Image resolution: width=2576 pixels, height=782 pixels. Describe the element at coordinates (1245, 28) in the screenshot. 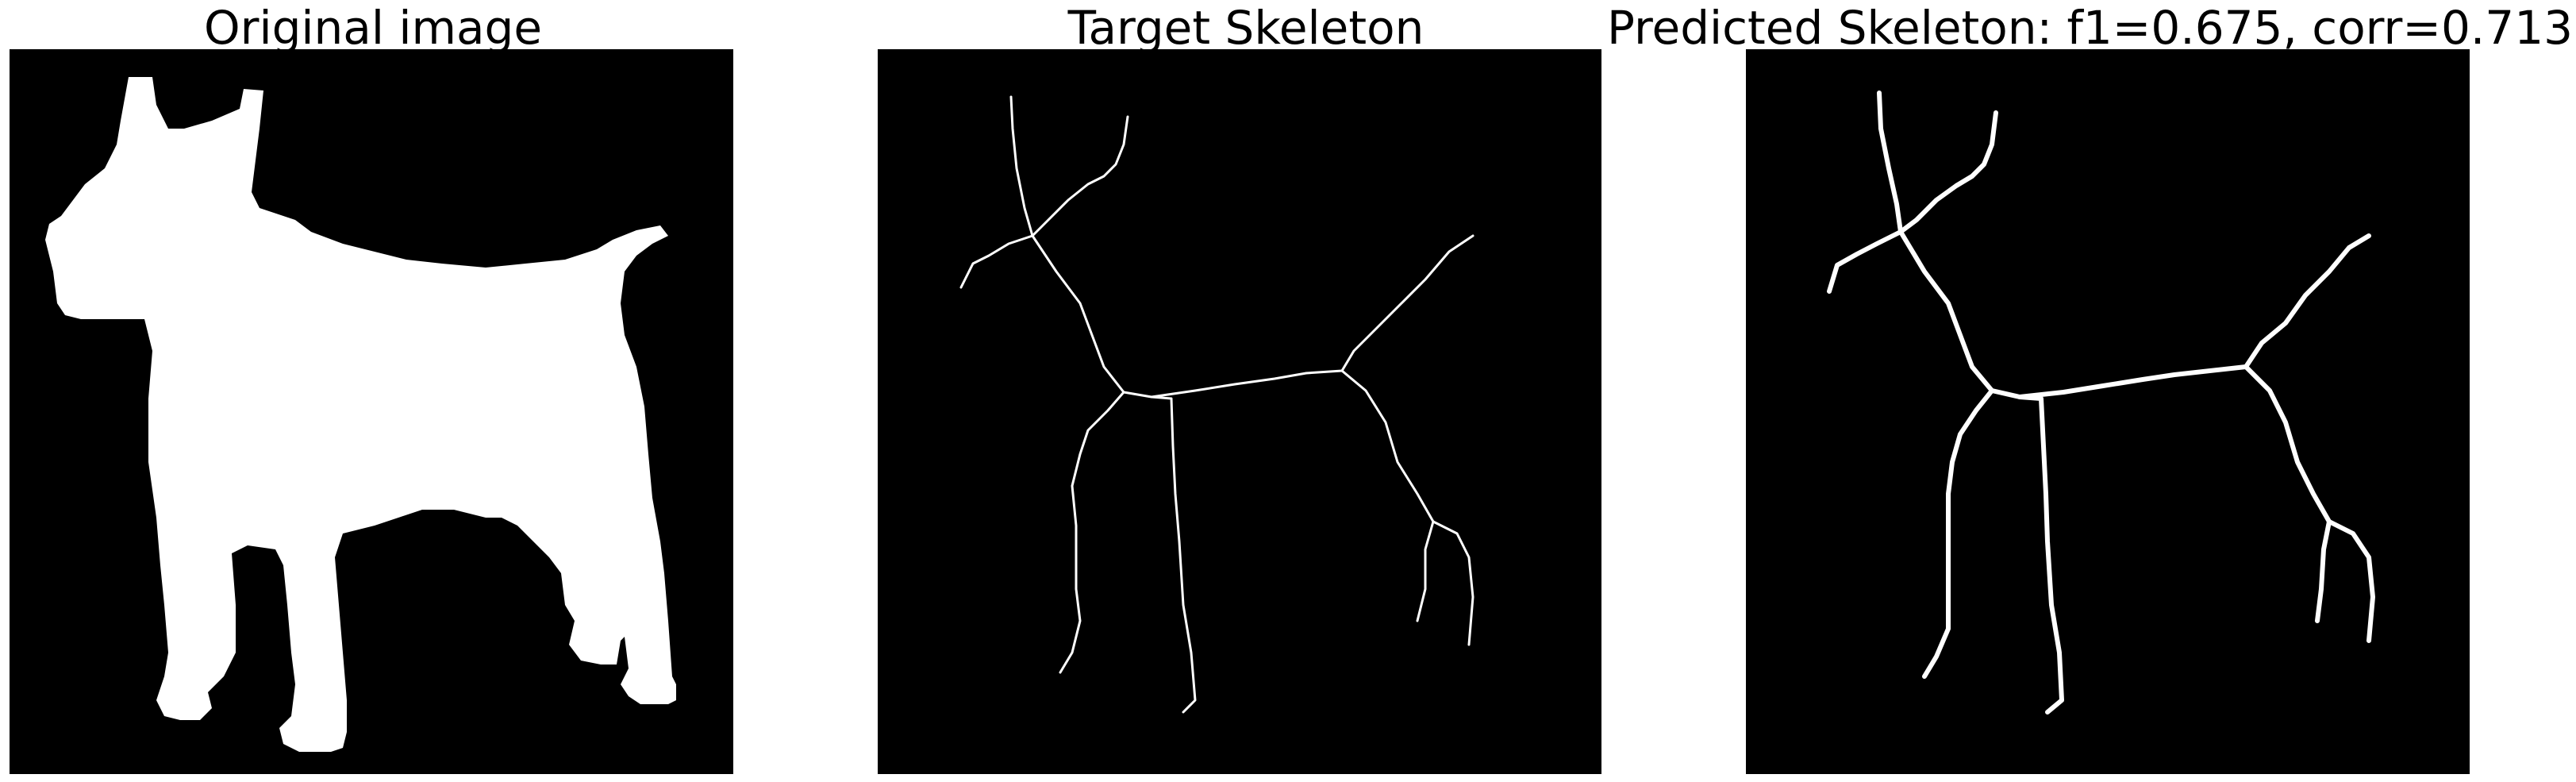

I see `panel-title: Target Skeleton` at that location.